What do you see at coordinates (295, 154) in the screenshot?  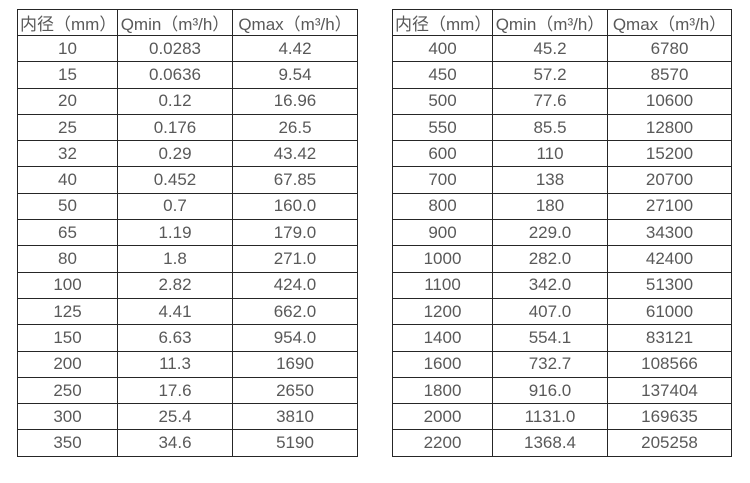 I see `table-cell-col-2: 43.42` at bounding box center [295, 154].